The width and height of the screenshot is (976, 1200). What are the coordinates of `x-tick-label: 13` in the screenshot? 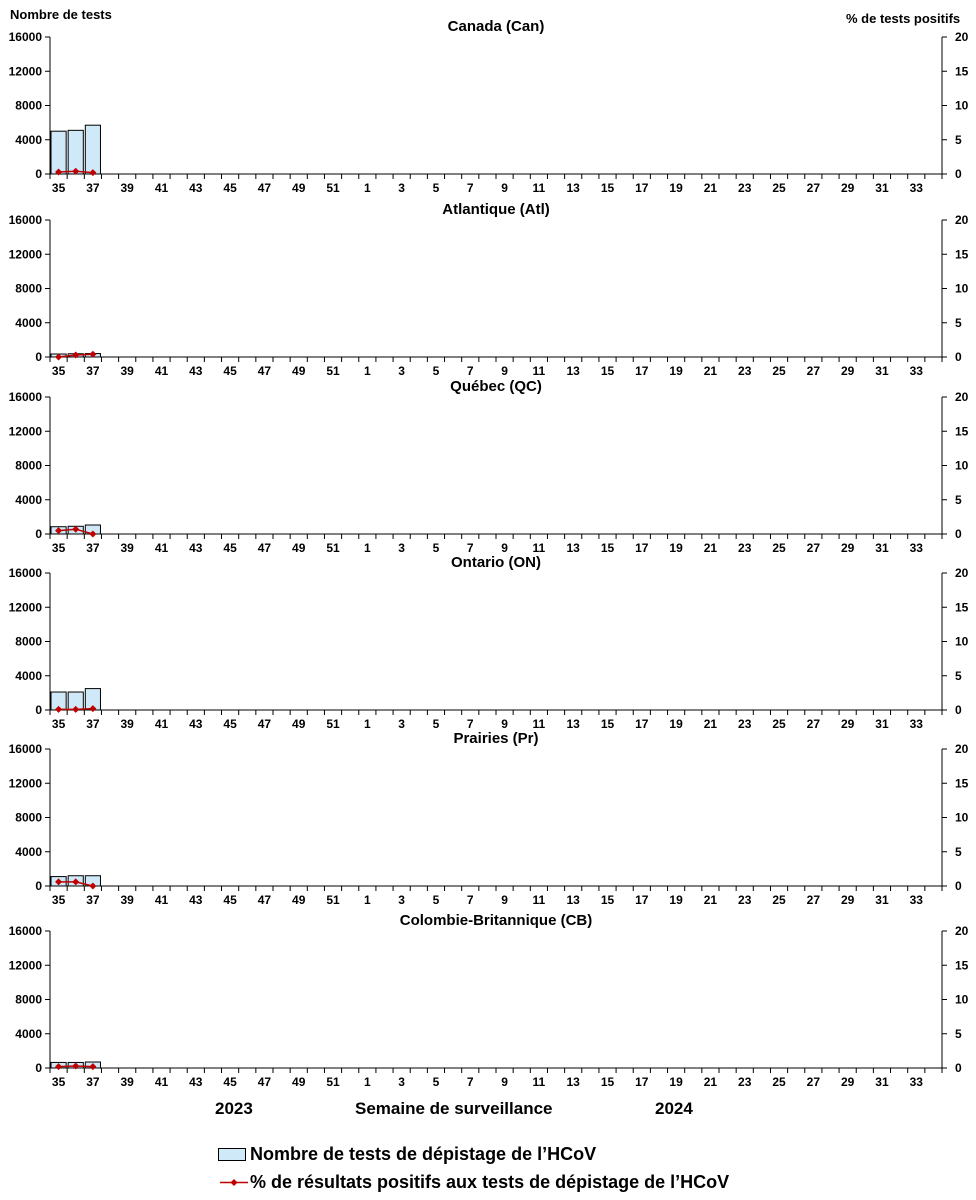 It's located at (574, 724).